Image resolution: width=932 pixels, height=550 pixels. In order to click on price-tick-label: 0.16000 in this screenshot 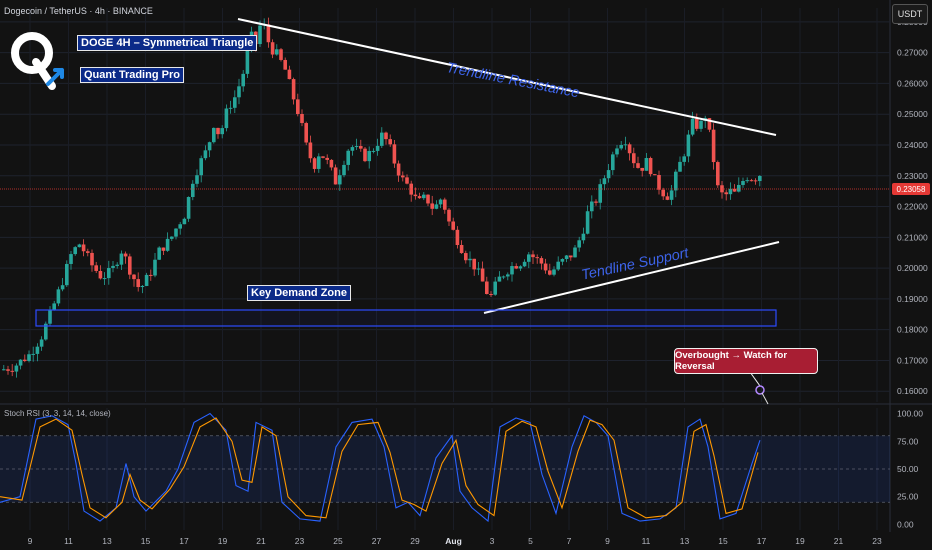, I will do `click(912, 391)`.